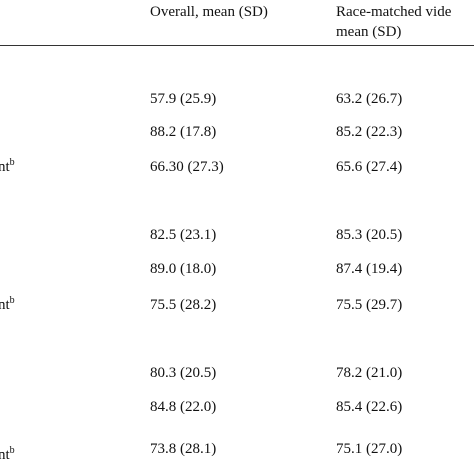 Image resolution: width=474 pixels, height=474 pixels. What do you see at coordinates (369, 373) in the screenshot?
I see `table-cell-race-matched: 78.2 (21.0)` at bounding box center [369, 373].